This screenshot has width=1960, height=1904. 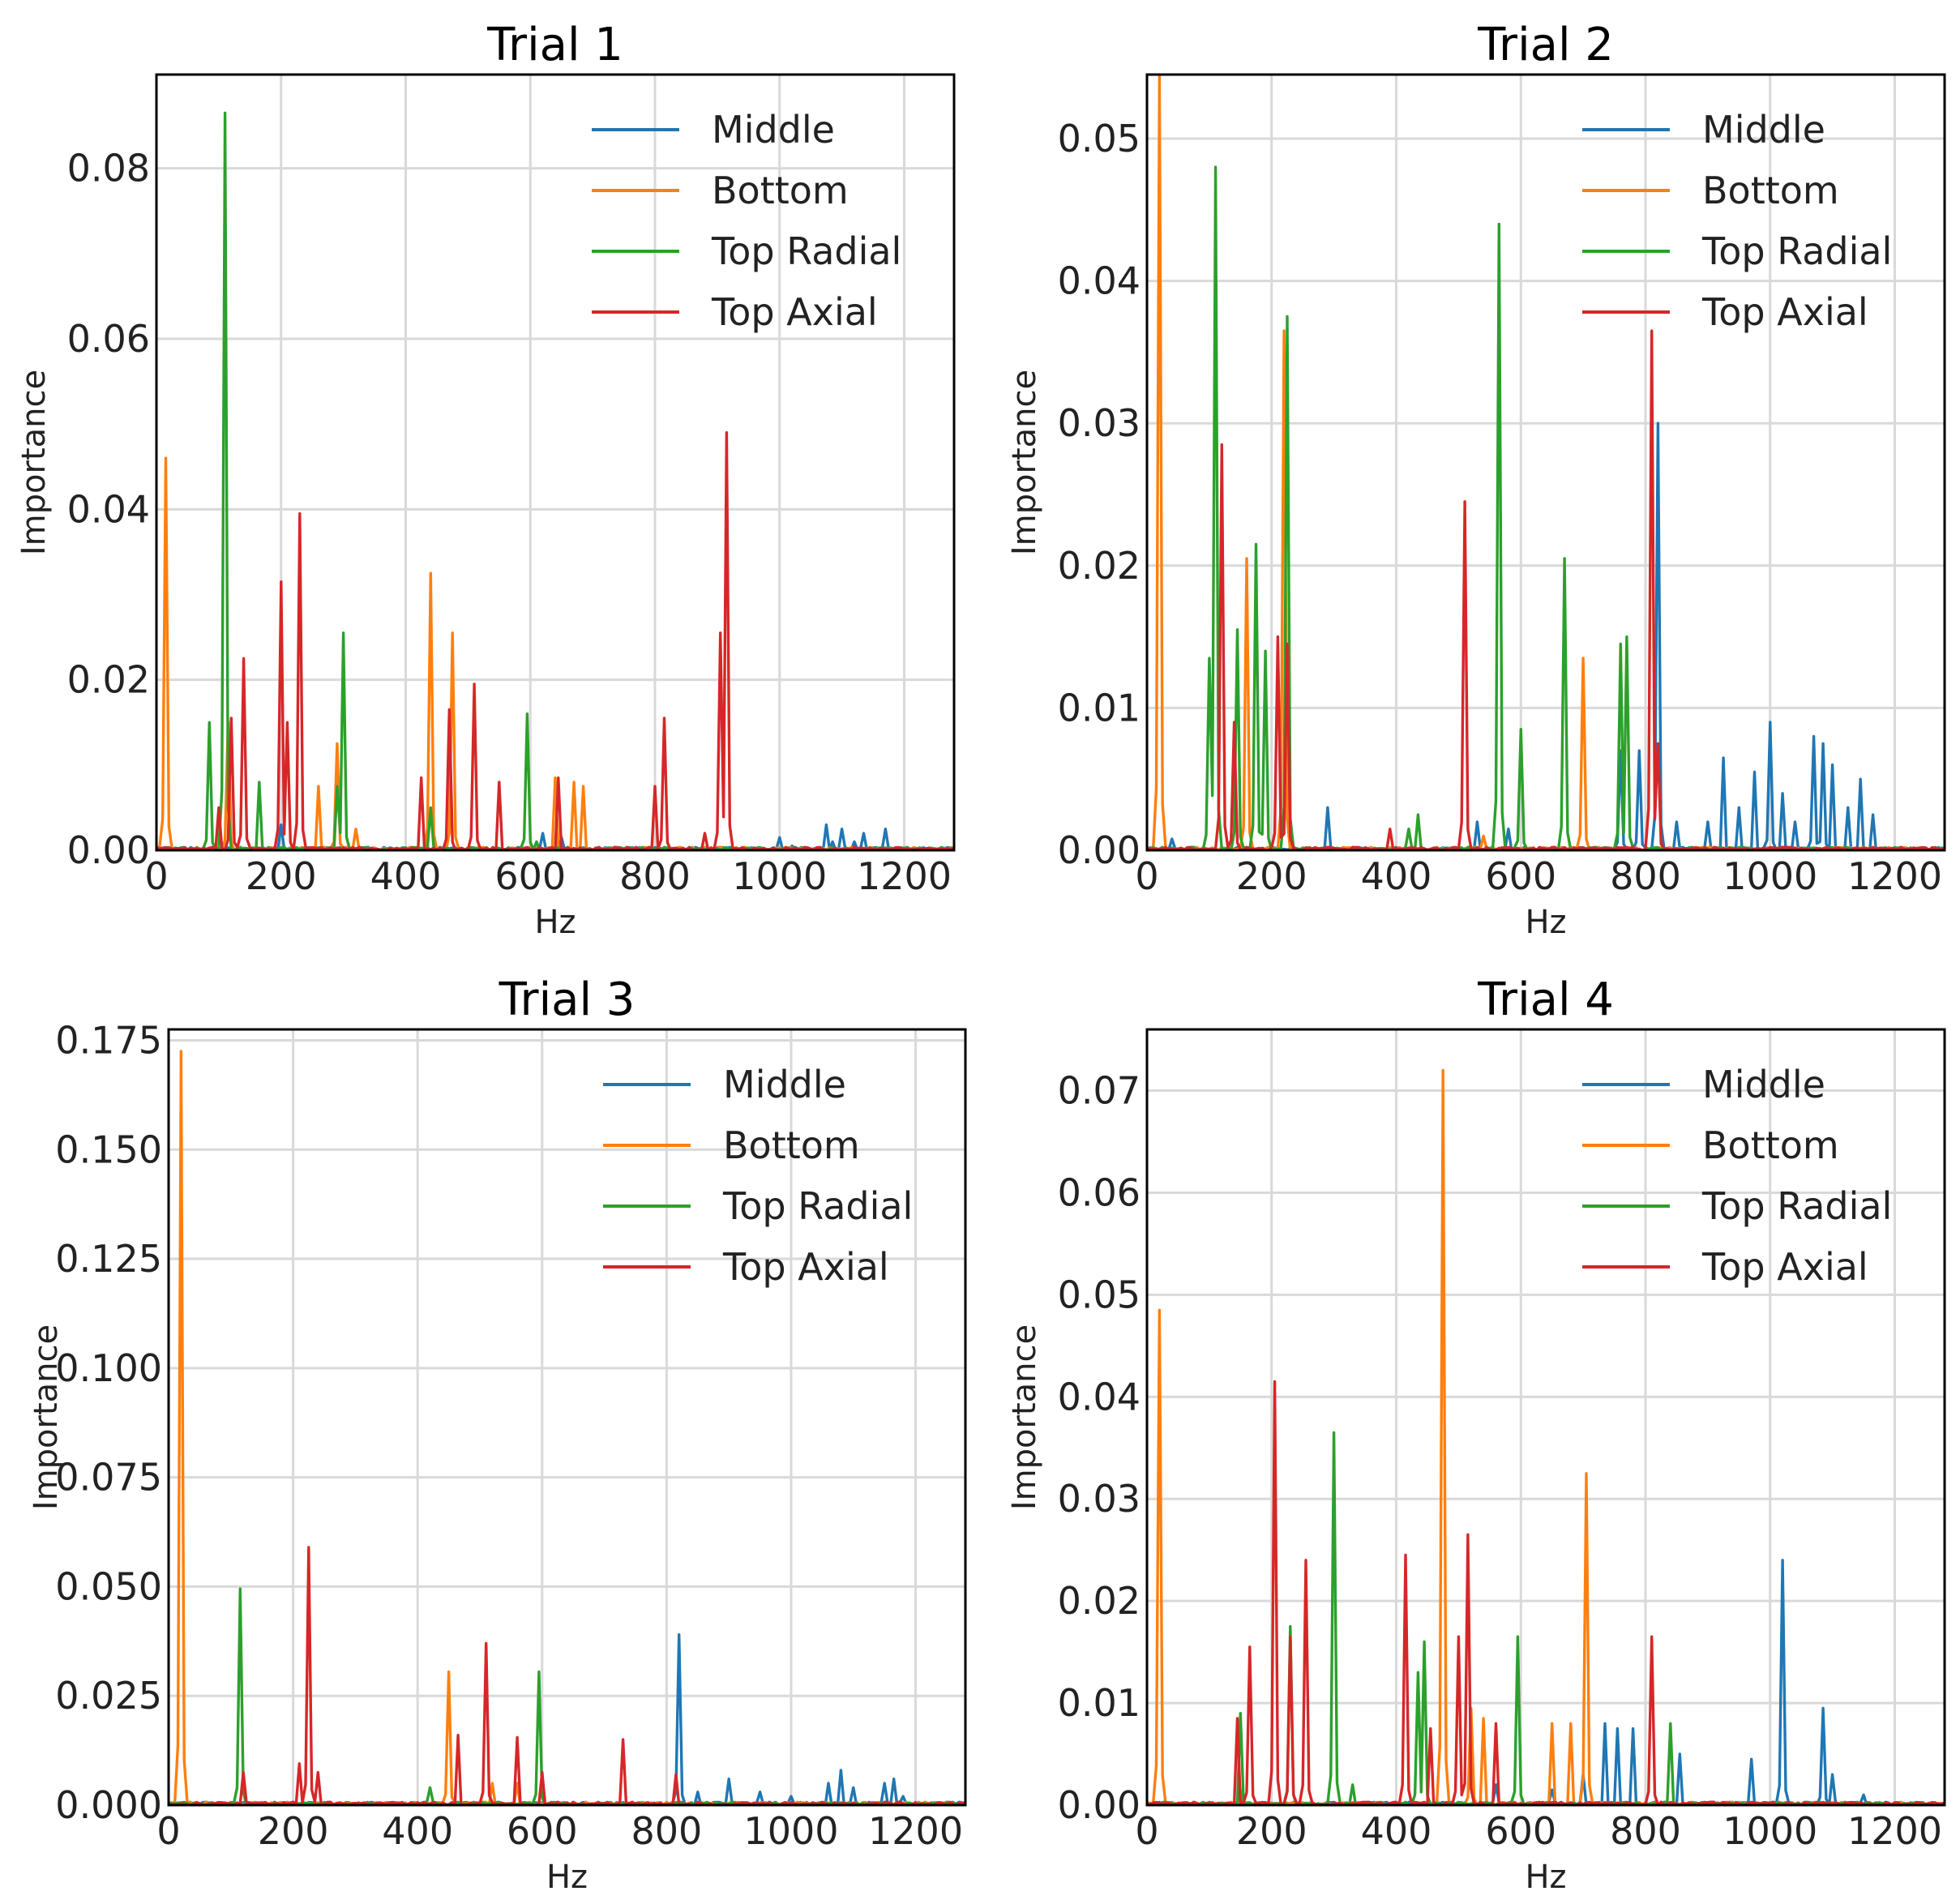 I want to click on y-tick-label: 0.100, so click(x=108, y=1368).